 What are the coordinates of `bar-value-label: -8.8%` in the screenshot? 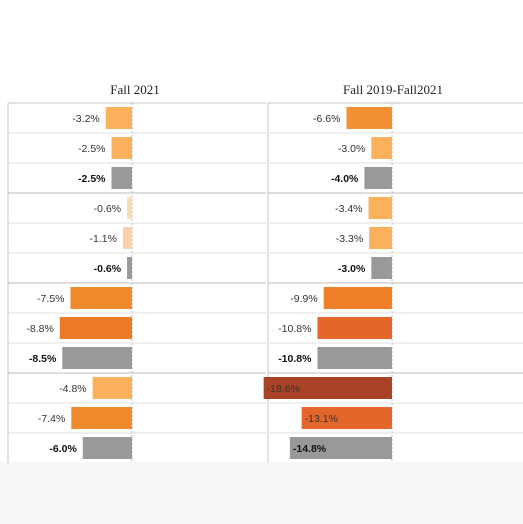 It's located at (39, 329).